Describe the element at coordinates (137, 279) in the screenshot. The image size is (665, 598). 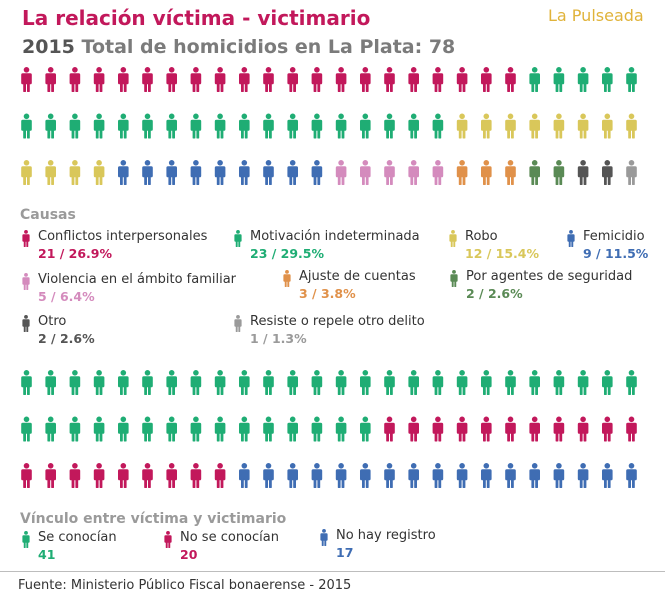
I see `causas-legend-label: Violencia en el ámbito familiar` at that location.